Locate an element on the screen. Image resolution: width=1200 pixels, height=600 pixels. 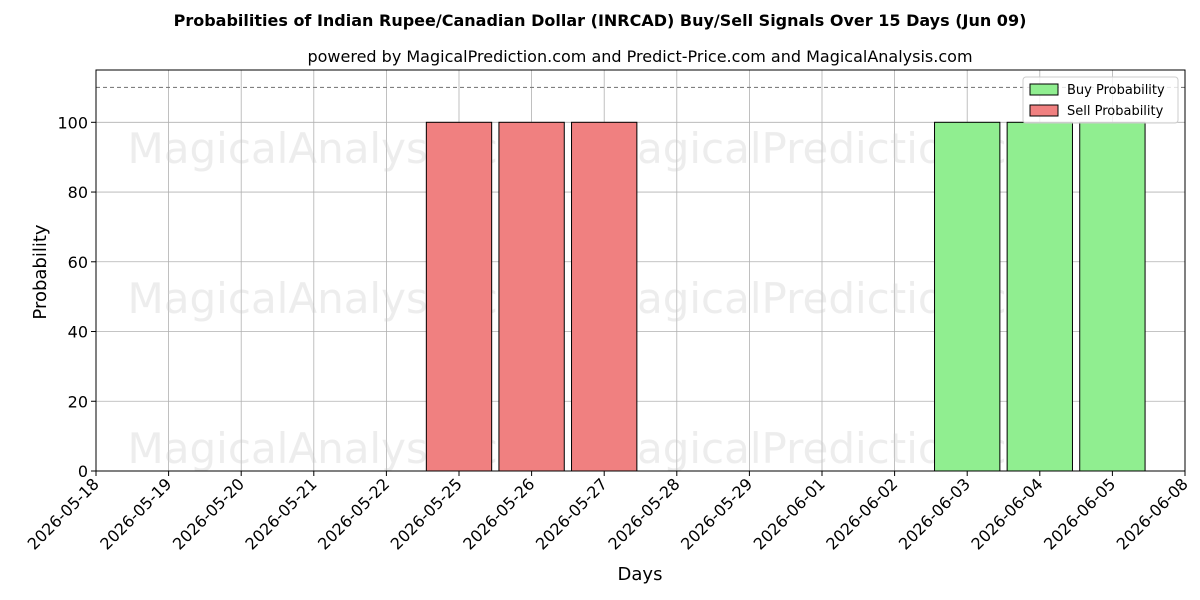
x-tick-label: 2026-05-18 is located at coordinates (63, 513).